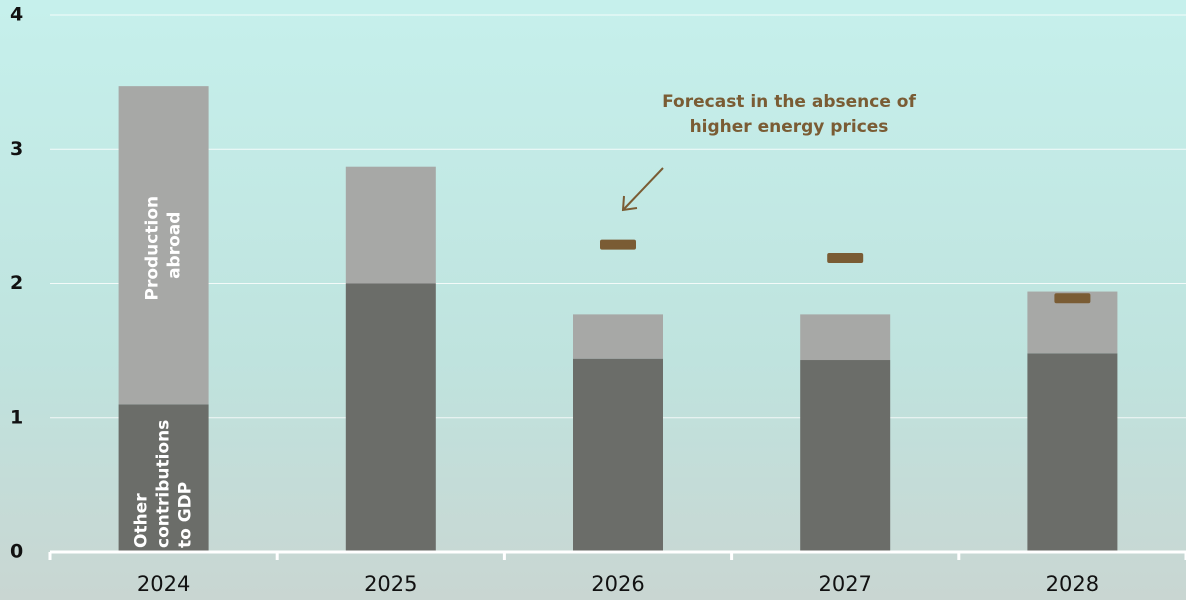 The width and height of the screenshot is (1186, 600). What do you see at coordinates (1072, 584) in the screenshot?
I see `x-tick-label: 2028` at bounding box center [1072, 584].